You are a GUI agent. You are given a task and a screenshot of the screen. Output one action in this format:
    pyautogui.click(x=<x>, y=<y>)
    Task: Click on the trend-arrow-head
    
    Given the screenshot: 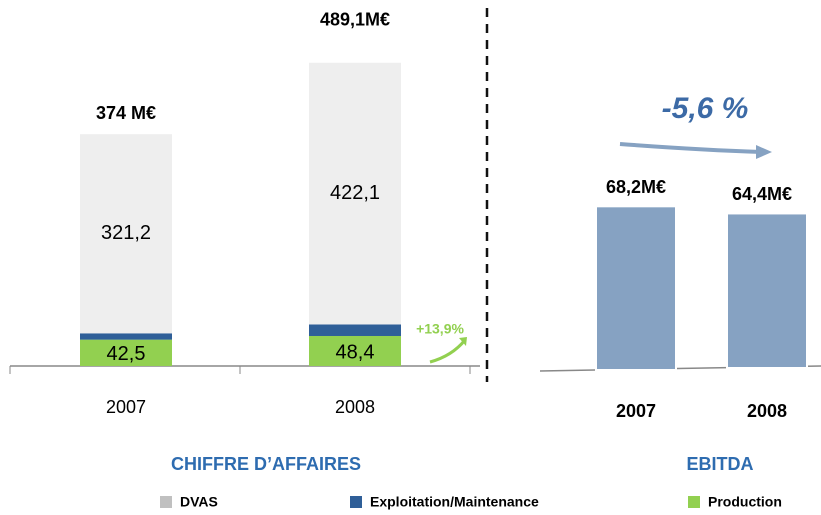 What is the action you would take?
    pyautogui.click(x=764, y=152)
    